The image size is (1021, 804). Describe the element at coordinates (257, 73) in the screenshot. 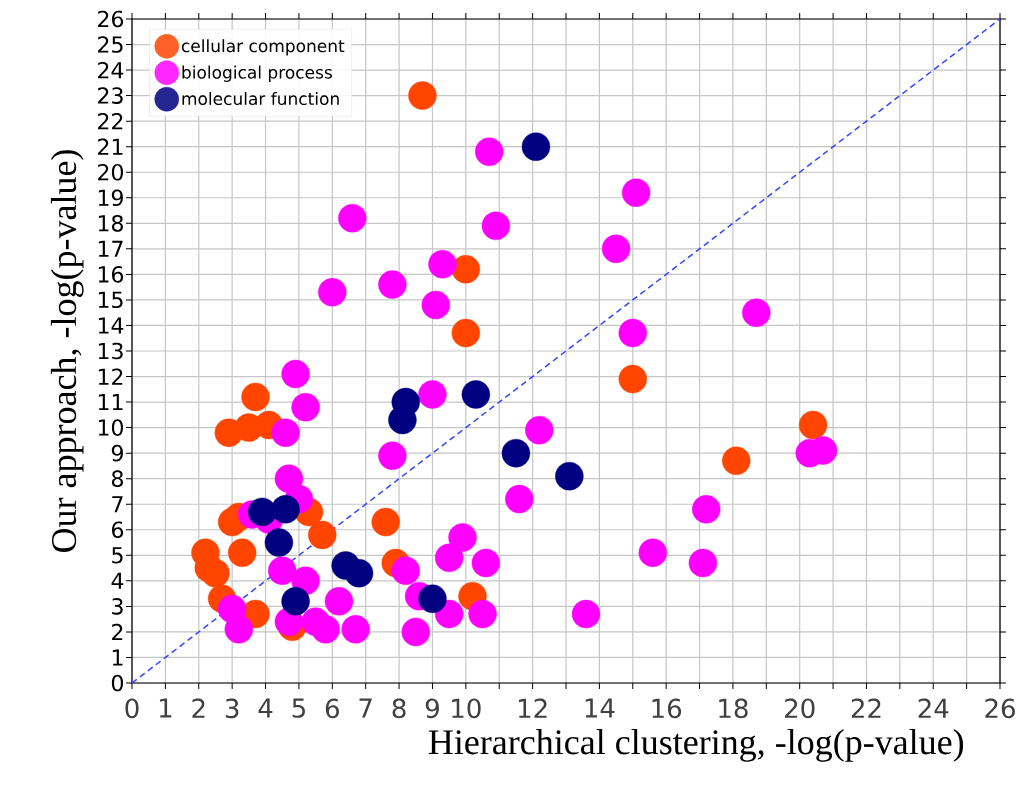

I see `legend-label: biological process` at that location.